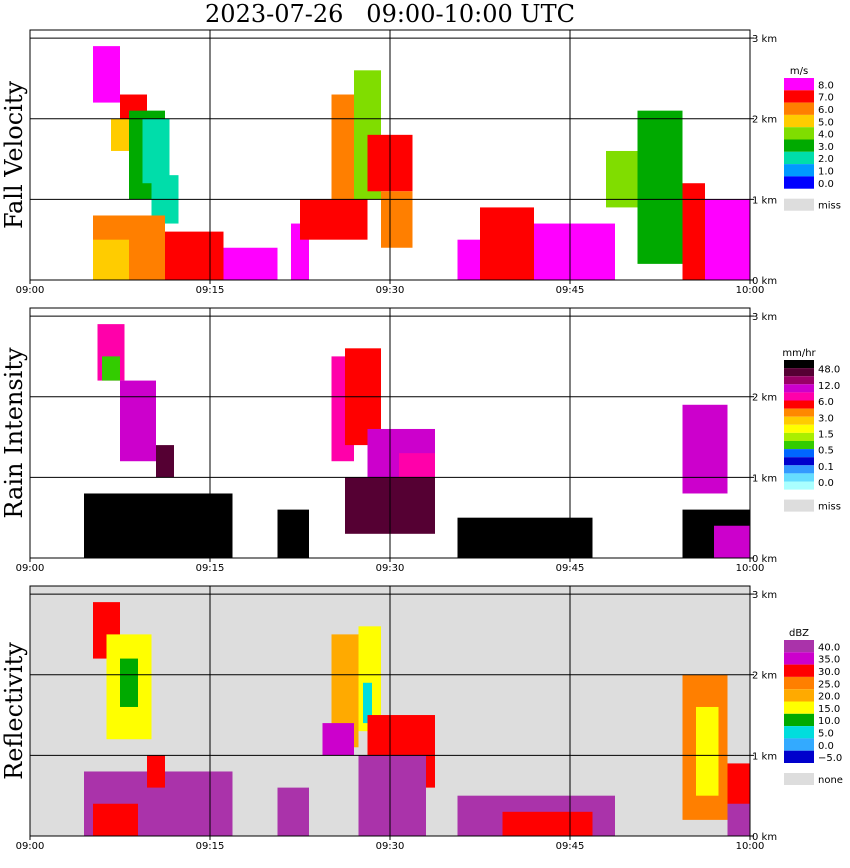 This screenshot has width=850, height=868. I want to click on x-tick-label: 09:15, so click(210, 290).